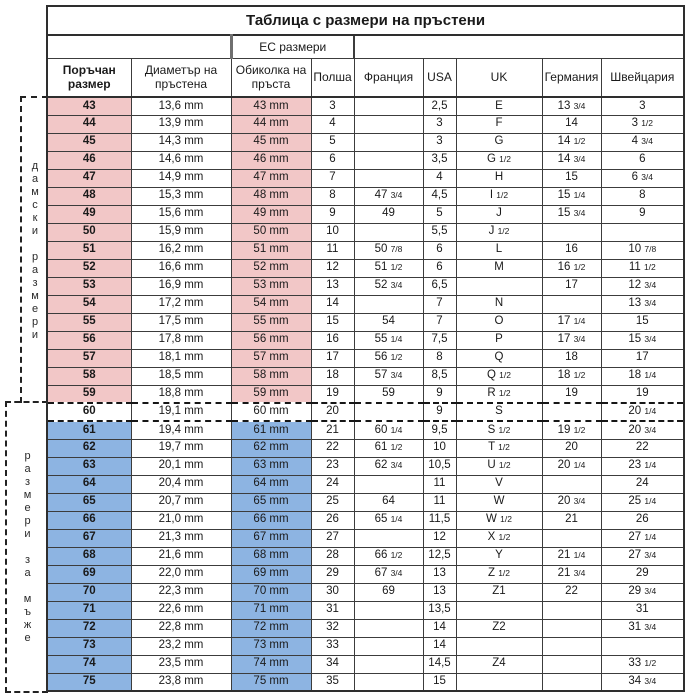  Describe the element at coordinates (519, 46) in the screenshot. I see `subheader-spacer-right` at that location.